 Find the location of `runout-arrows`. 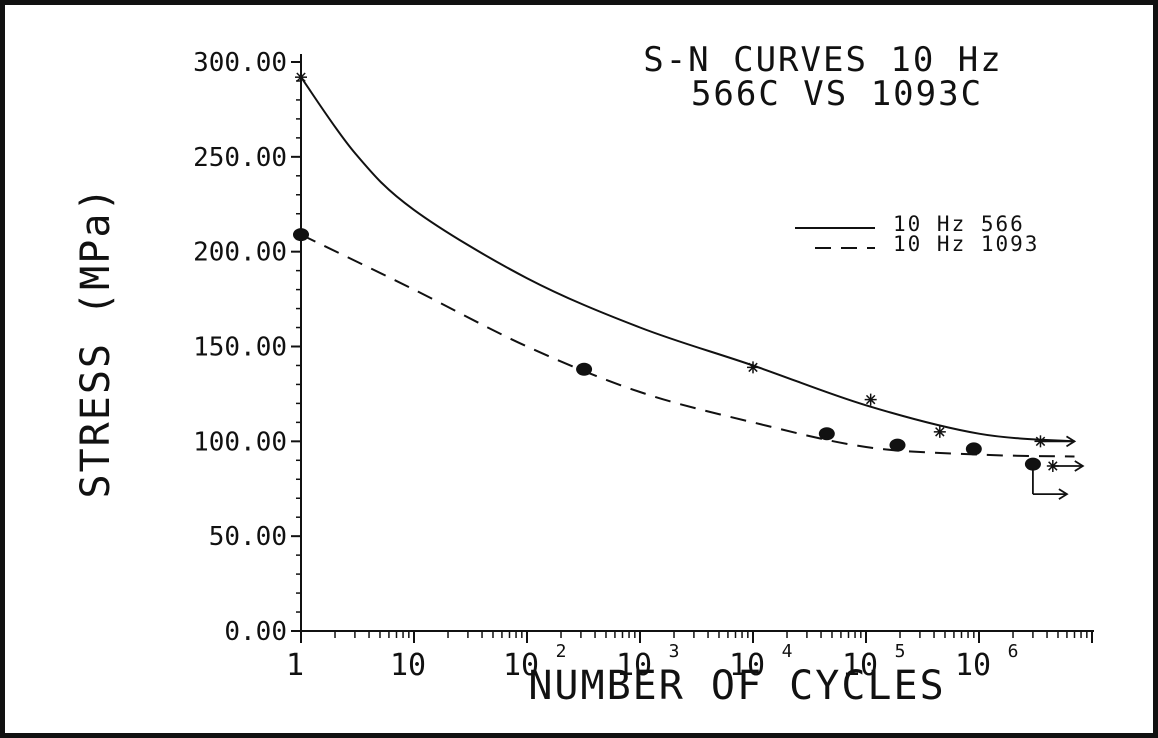

runout-arrows is located at coordinates (1058, 467).